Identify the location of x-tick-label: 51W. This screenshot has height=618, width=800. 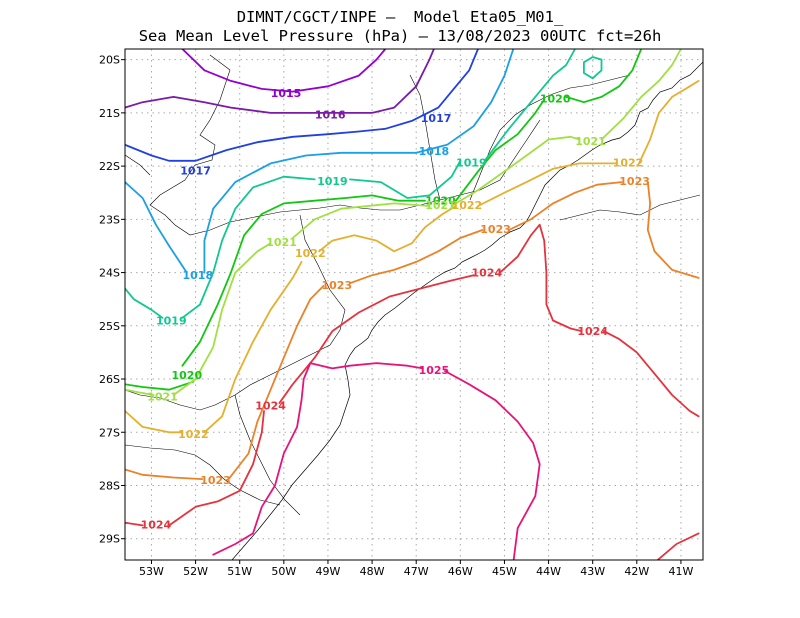
(239, 571).